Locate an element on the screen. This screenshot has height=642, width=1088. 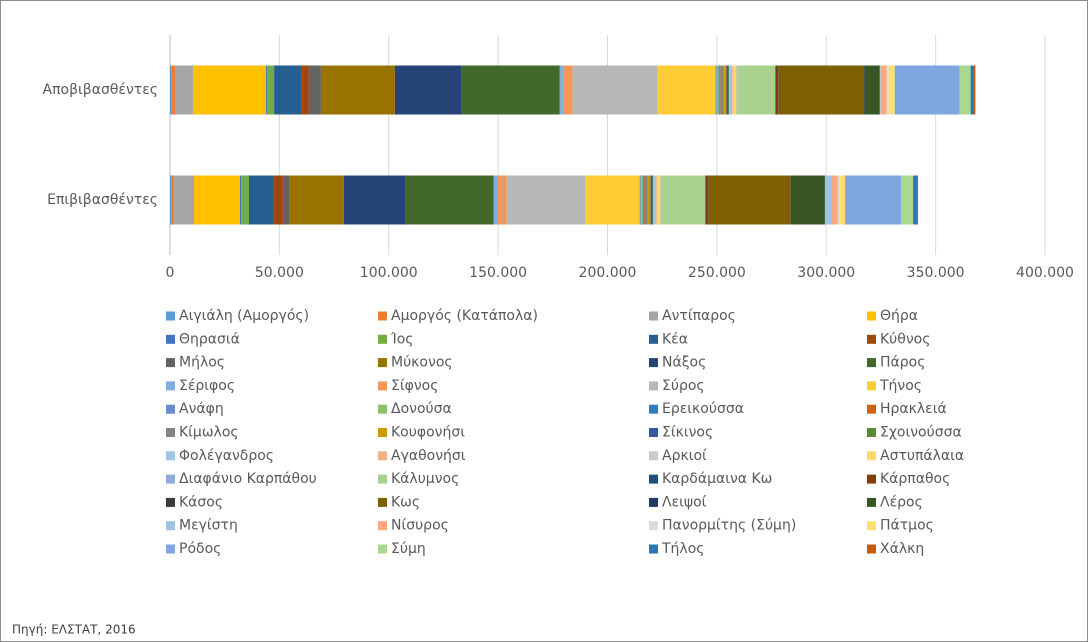
legend-label: Ερεικούσσα is located at coordinates (703, 409).